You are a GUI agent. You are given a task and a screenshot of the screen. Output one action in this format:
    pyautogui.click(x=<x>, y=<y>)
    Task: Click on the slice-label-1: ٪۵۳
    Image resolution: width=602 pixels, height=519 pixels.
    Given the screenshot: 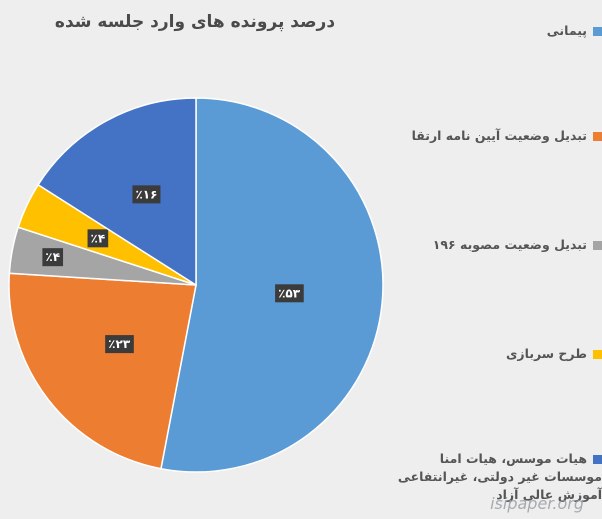 What is the action you would take?
    pyautogui.click(x=289, y=293)
    